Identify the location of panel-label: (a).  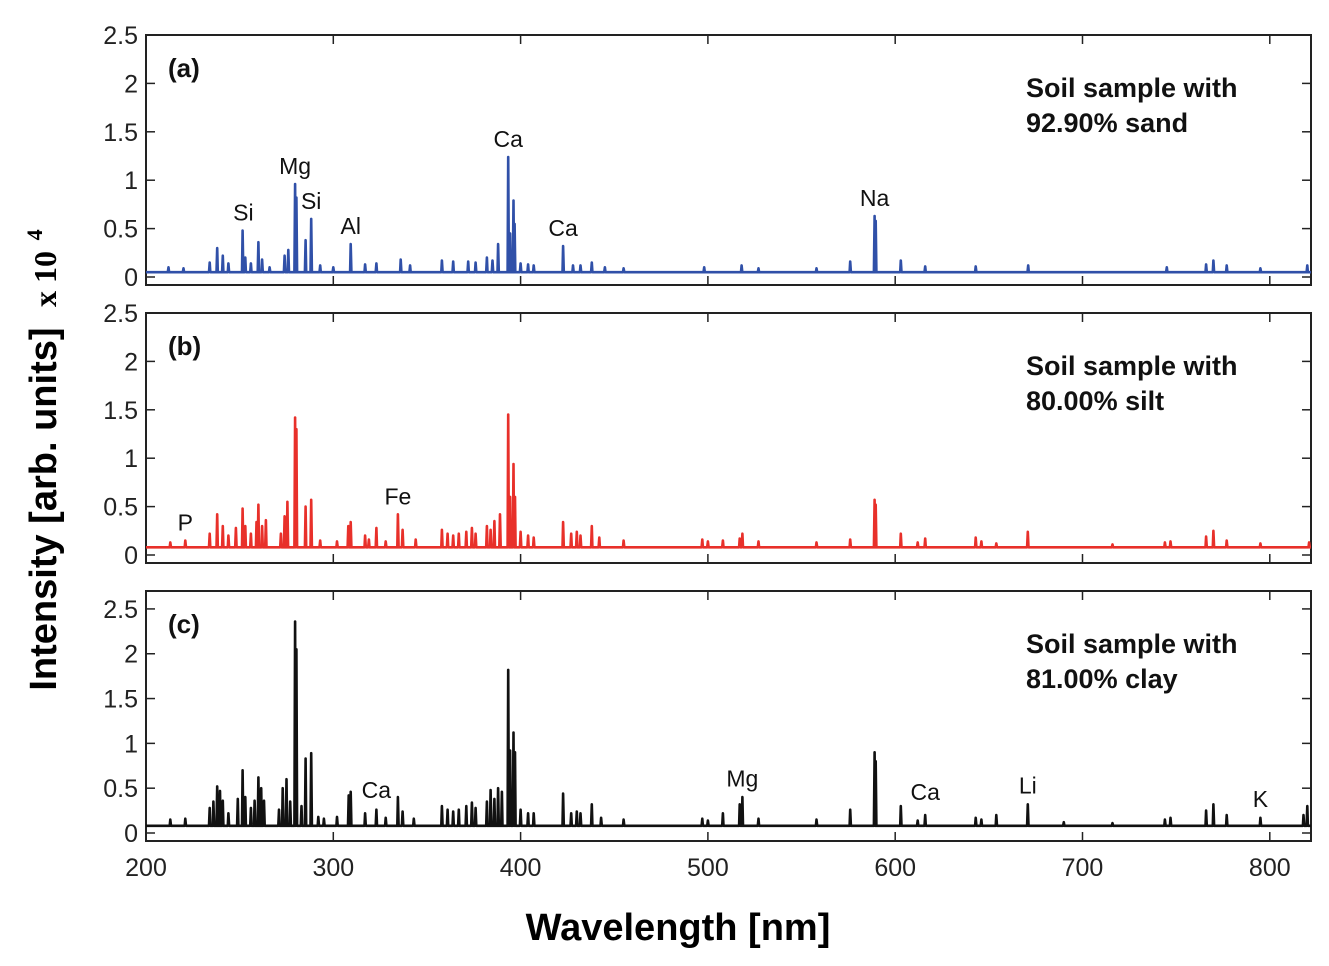
(184, 68).